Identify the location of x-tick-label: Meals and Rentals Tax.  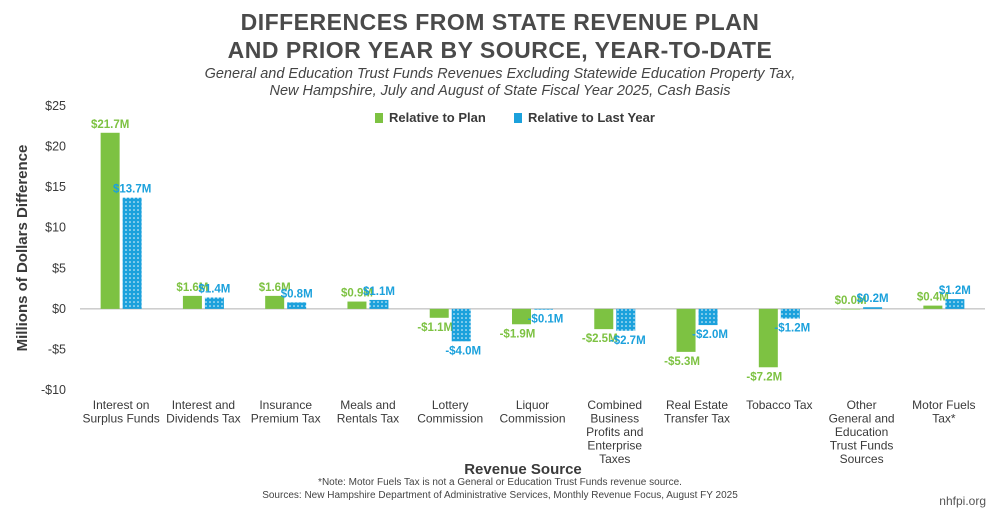
(368, 412).